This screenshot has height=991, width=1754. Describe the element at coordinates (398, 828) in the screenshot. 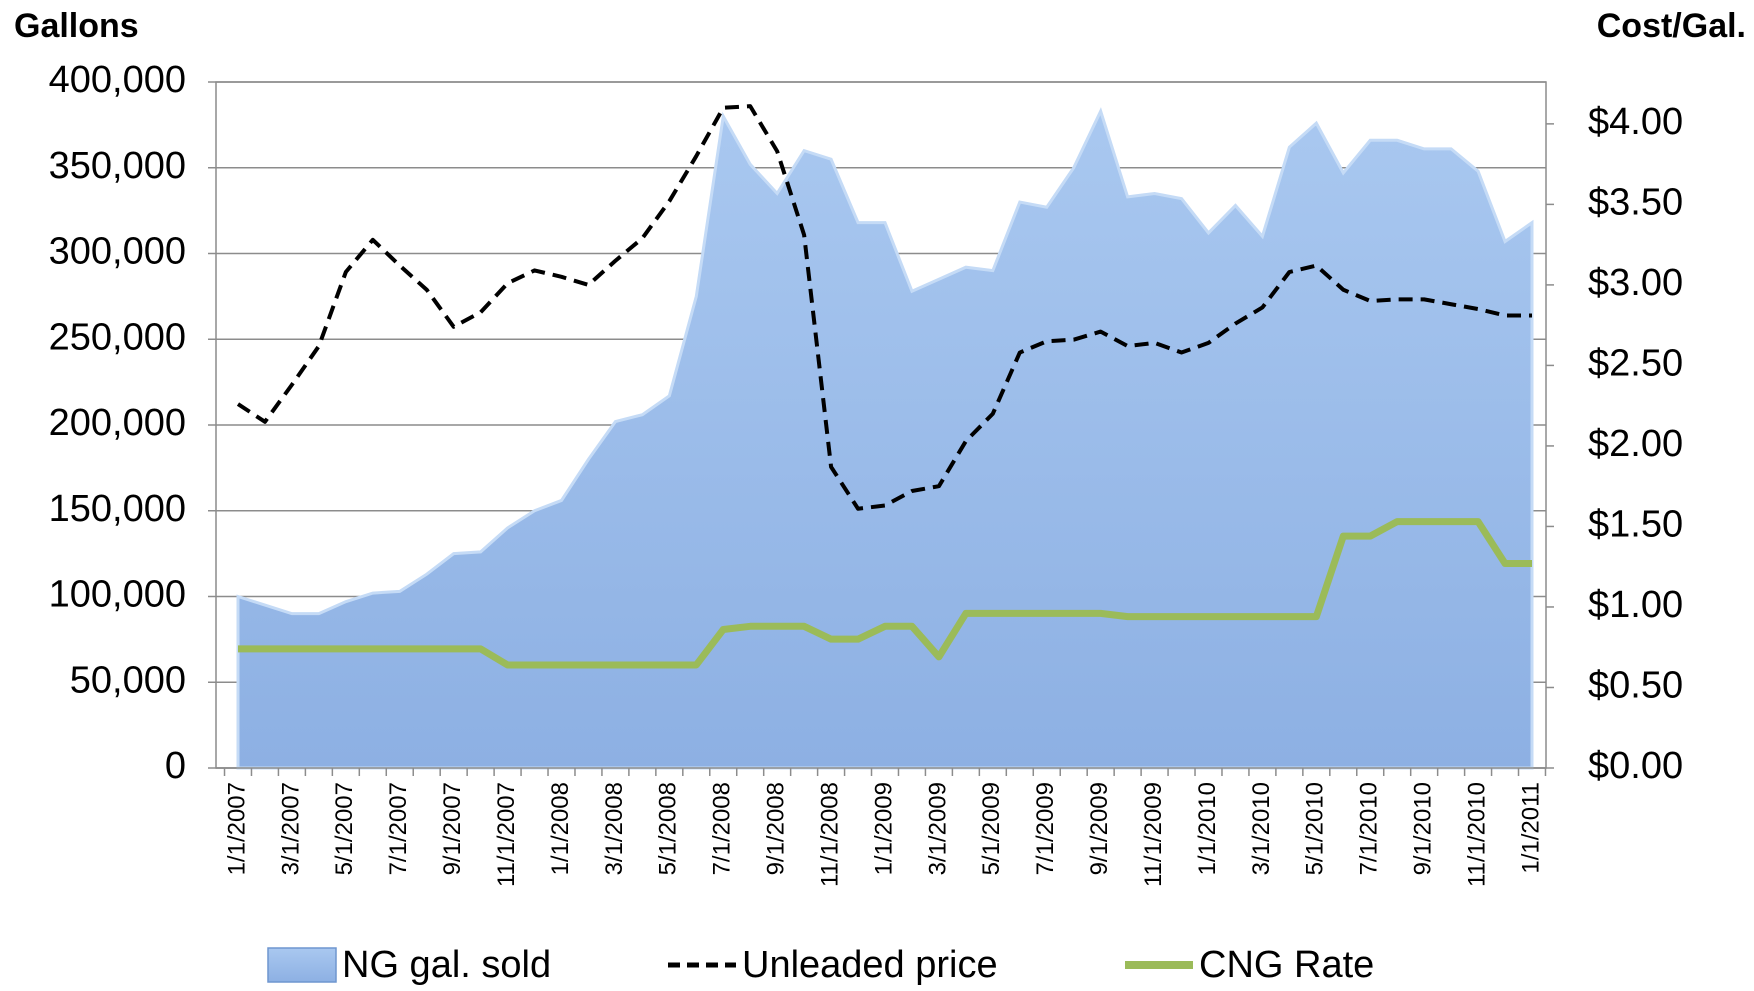

I see `x-tick-label: 7/1/2007` at that location.